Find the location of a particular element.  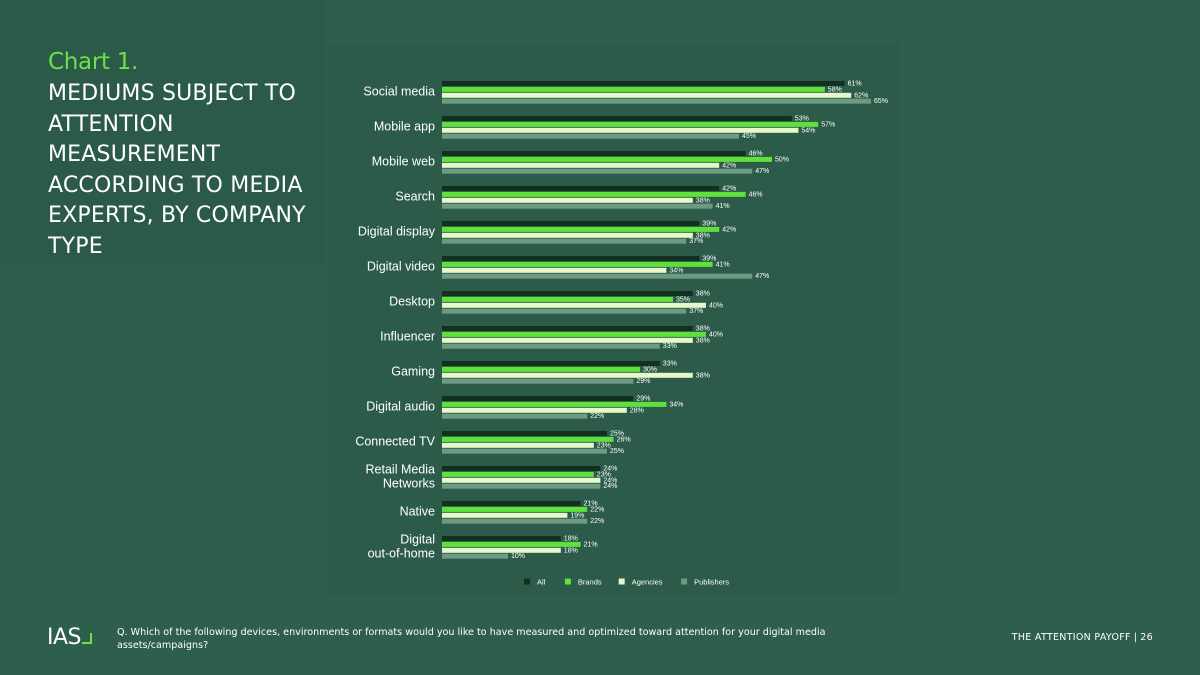

data-label: 39% is located at coordinates (709, 259).